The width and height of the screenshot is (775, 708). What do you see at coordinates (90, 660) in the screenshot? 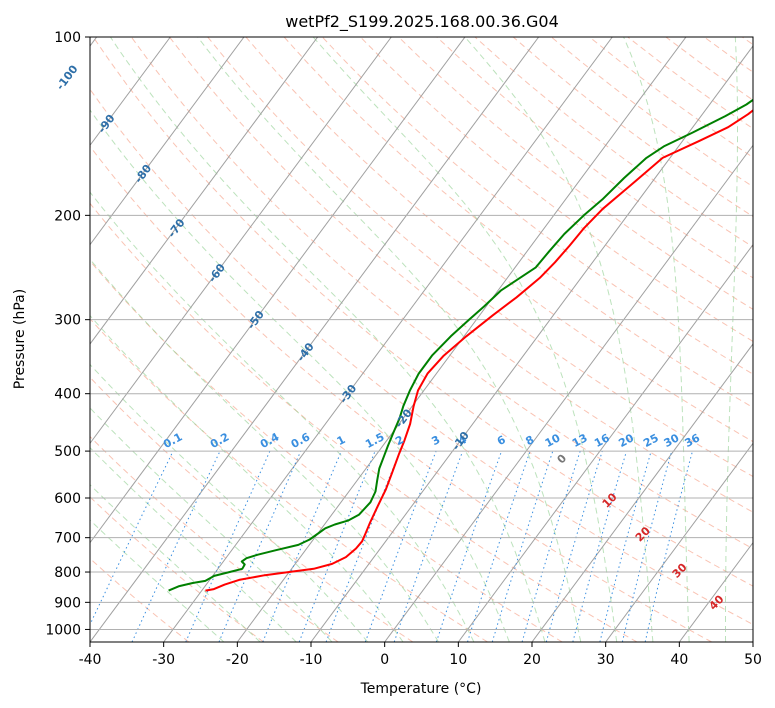
I see `x-tick-label: -40` at bounding box center [90, 660].